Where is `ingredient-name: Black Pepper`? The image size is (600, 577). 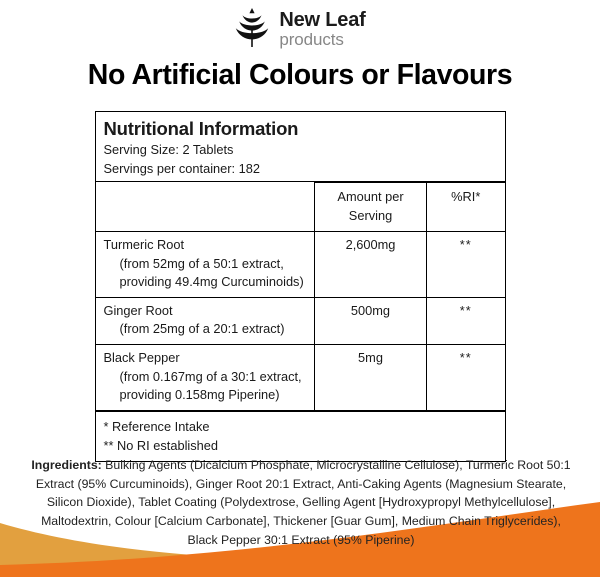 ingredient-name: Black Pepper is located at coordinates (141, 357).